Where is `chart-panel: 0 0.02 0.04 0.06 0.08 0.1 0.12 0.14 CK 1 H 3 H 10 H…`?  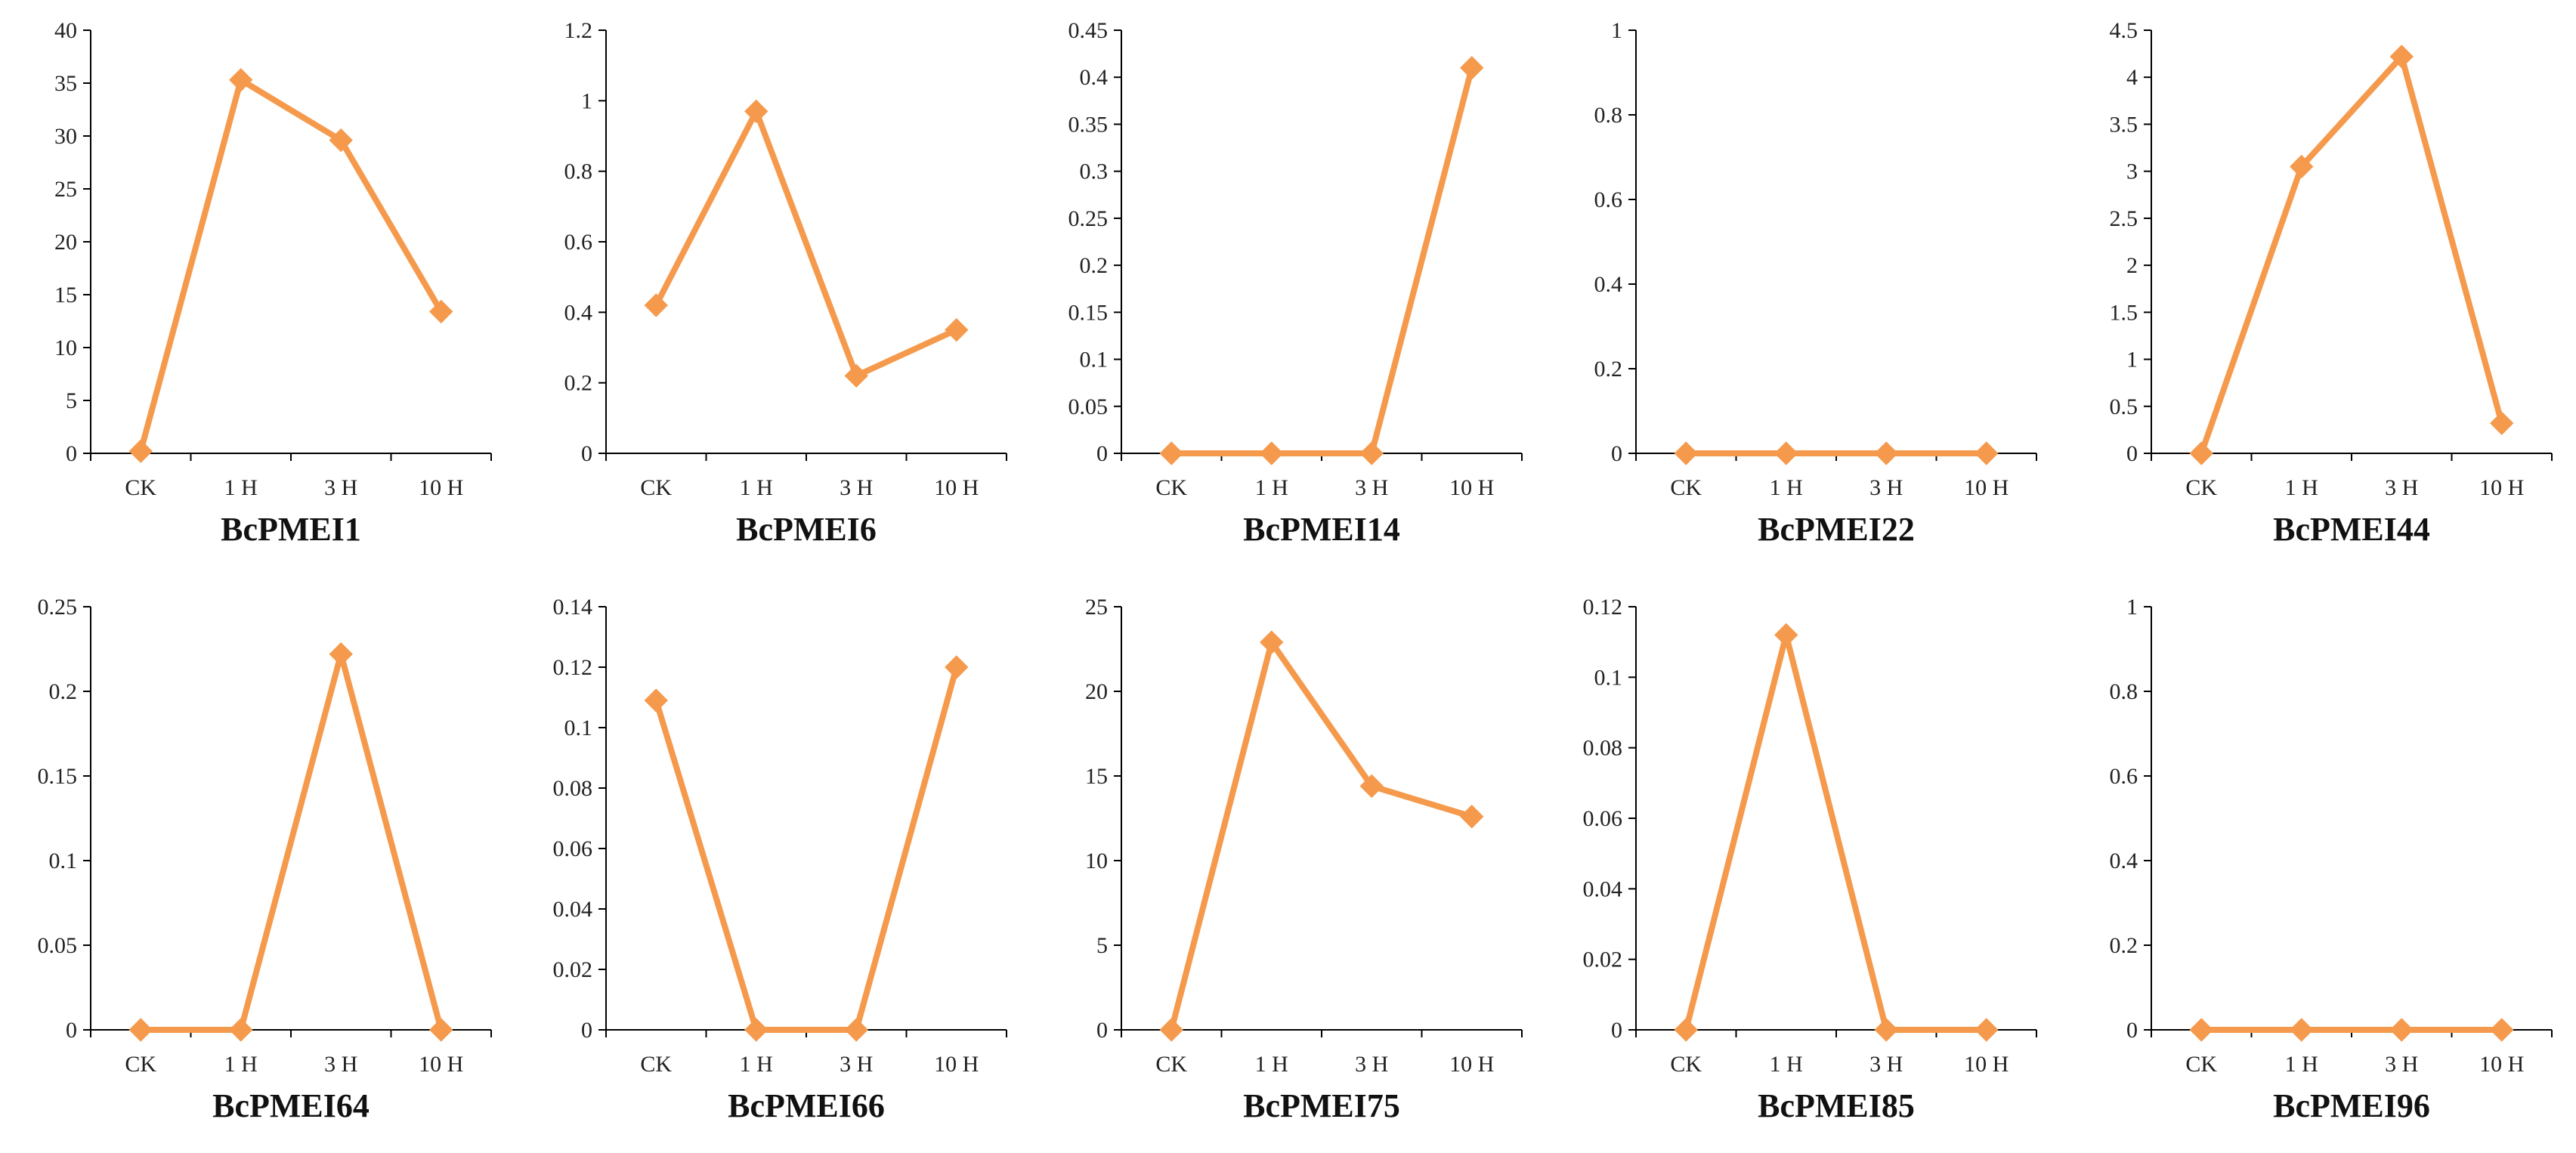 chart-panel: 0 0.02 0.04 0.06 0.08 0.1 0.12 0.14 CK 1 H 3 H 10 H… is located at coordinates (773, 865).